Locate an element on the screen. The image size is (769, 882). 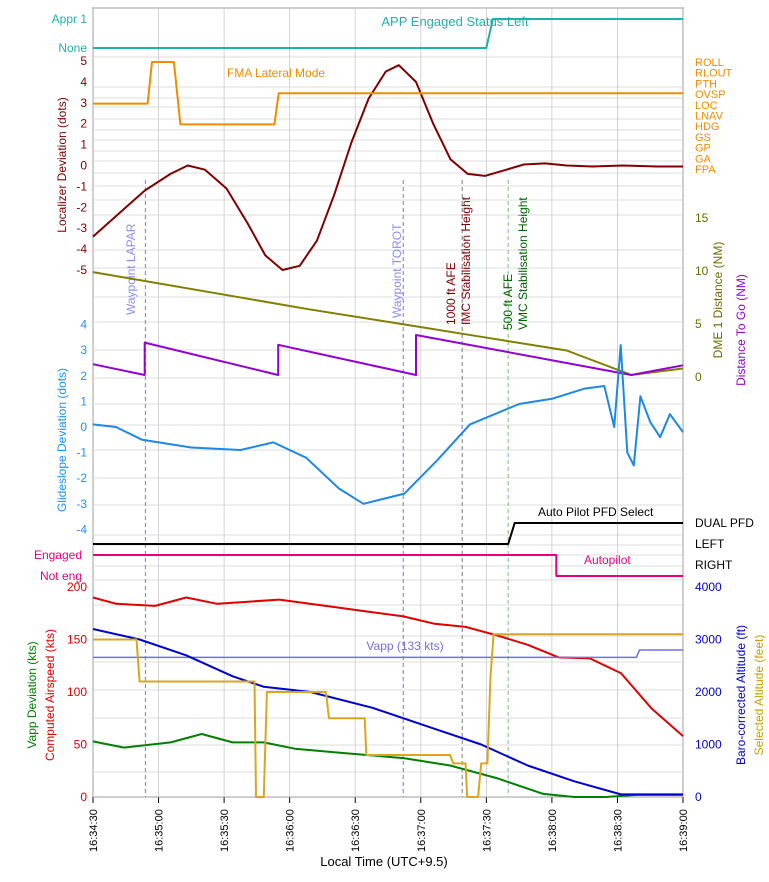
dme-tick: 15 is located at coordinates (702, 218).